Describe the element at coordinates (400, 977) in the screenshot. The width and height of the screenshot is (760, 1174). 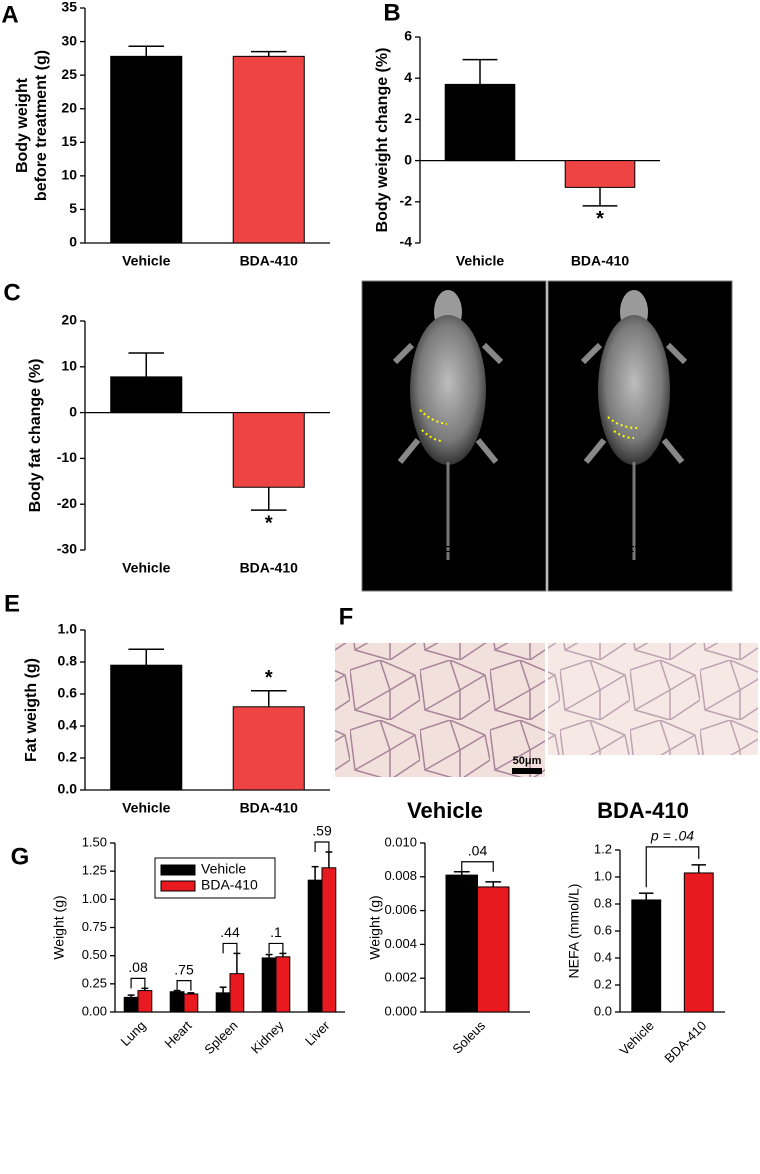
I see `y-tick-label: 0.002` at that location.